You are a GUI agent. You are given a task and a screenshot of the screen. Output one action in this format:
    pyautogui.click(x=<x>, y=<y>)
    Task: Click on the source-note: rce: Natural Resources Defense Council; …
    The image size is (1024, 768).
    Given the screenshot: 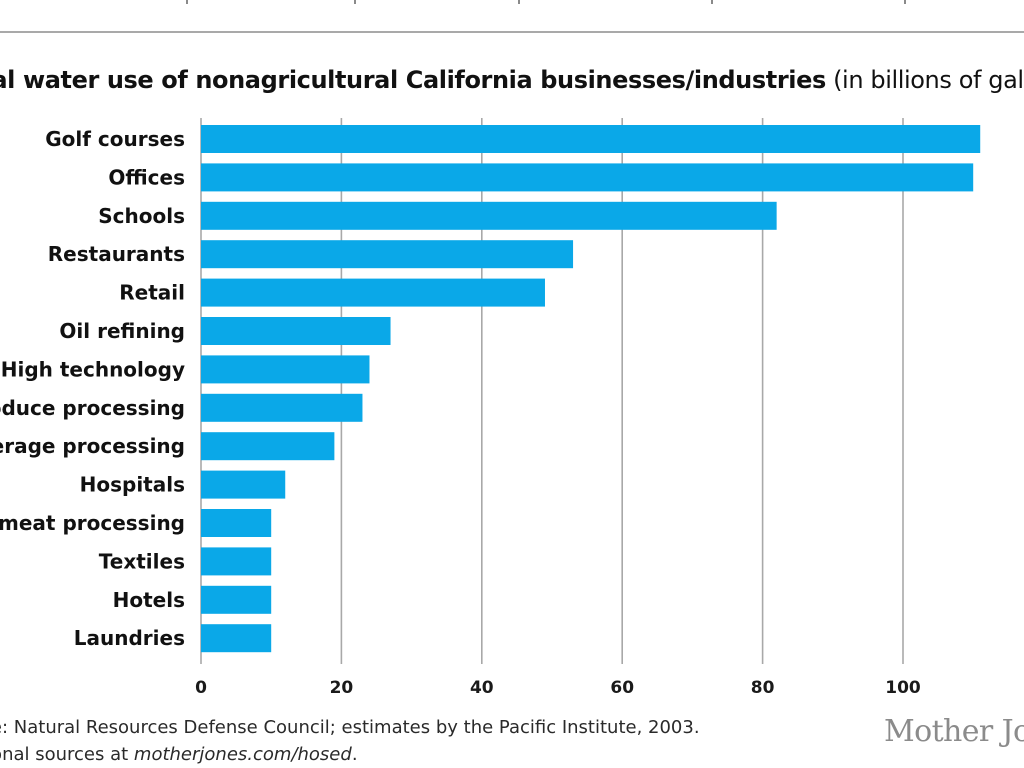 What is the action you would take?
    pyautogui.click(x=350, y=727)
    